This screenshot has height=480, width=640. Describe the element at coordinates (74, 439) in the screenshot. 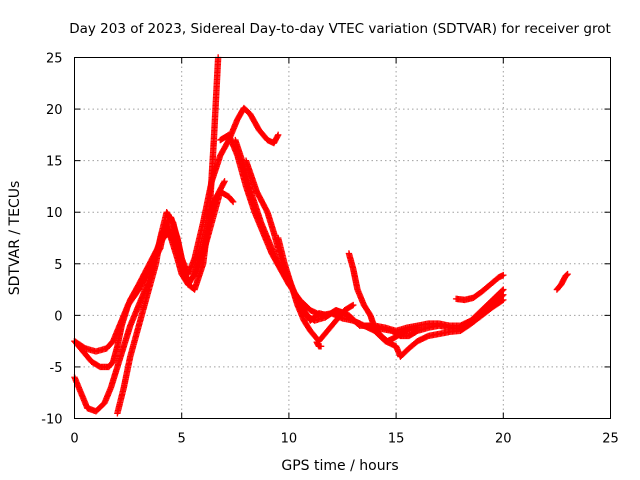

I see `x-tick-label: 0` at that location.